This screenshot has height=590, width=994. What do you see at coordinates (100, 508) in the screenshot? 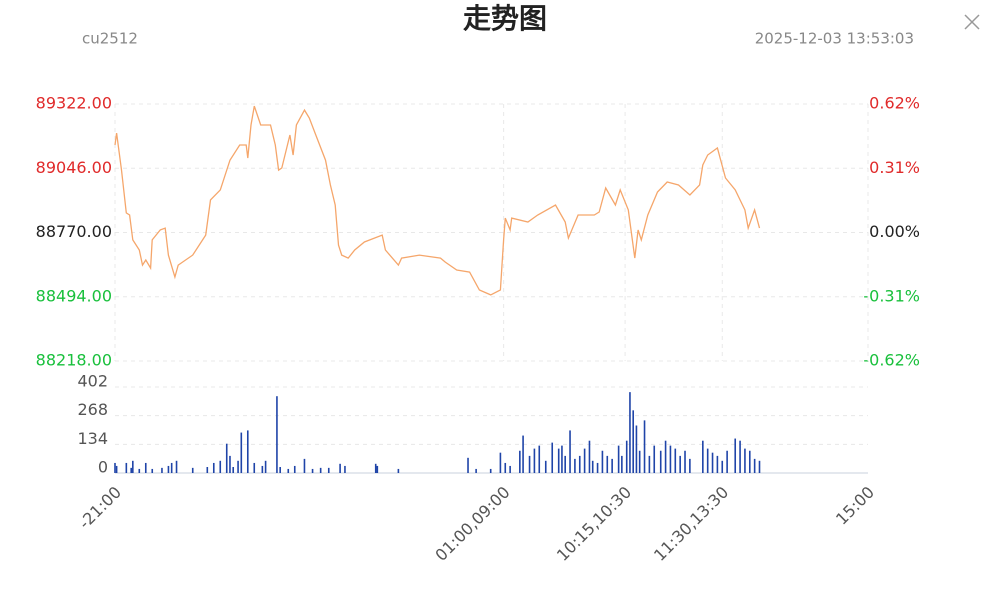
I see `x-tick-label: -21:00` at bounding box center [100, 508].